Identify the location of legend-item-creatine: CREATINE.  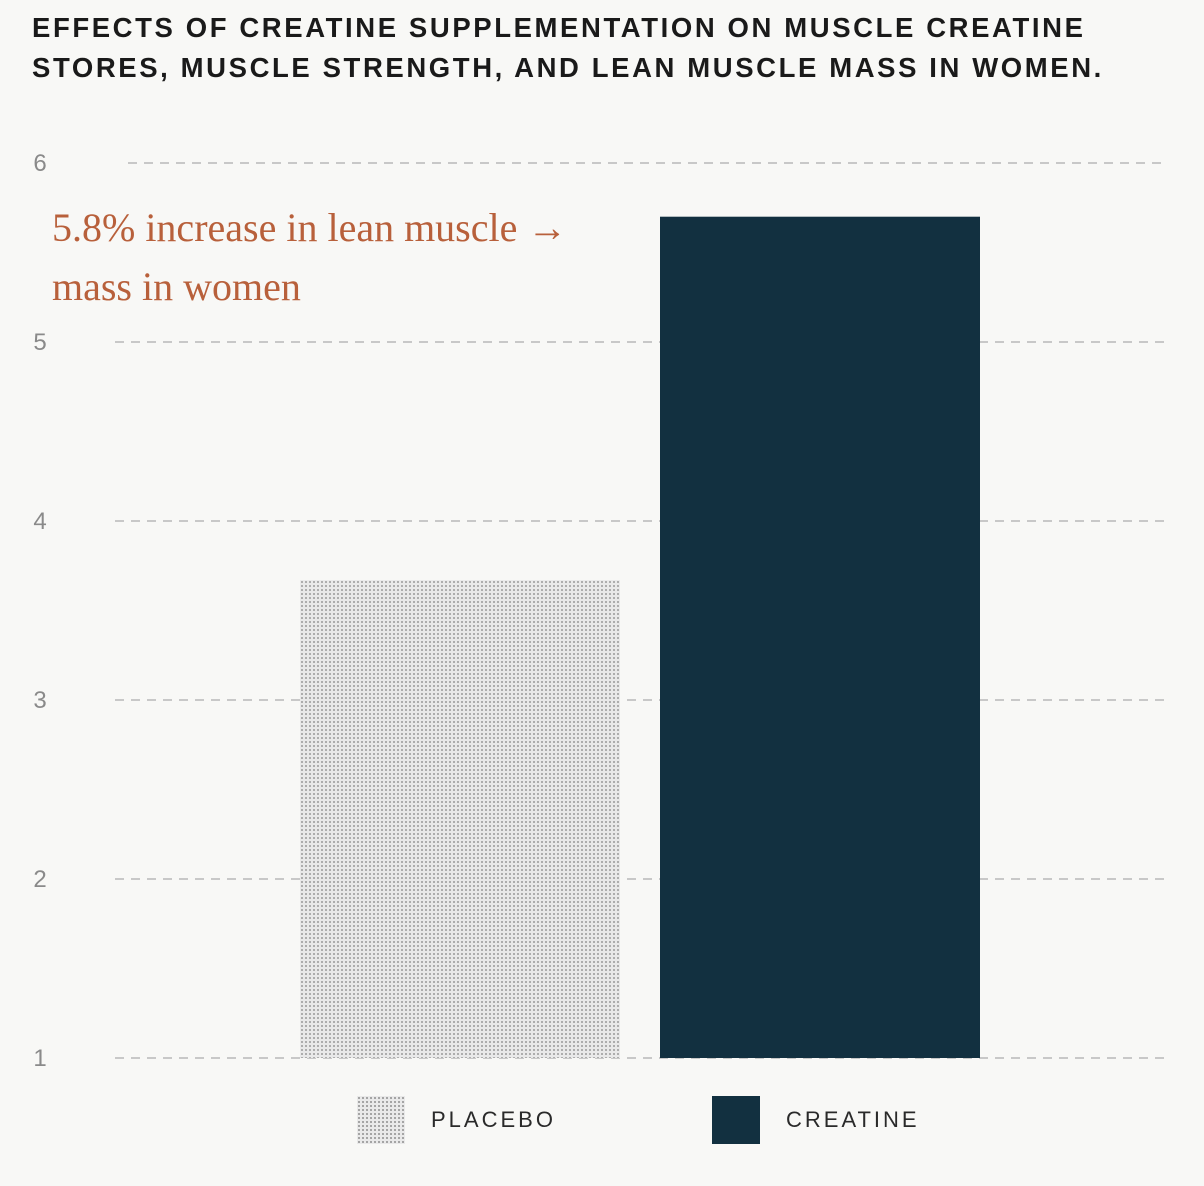
(816, 1120).